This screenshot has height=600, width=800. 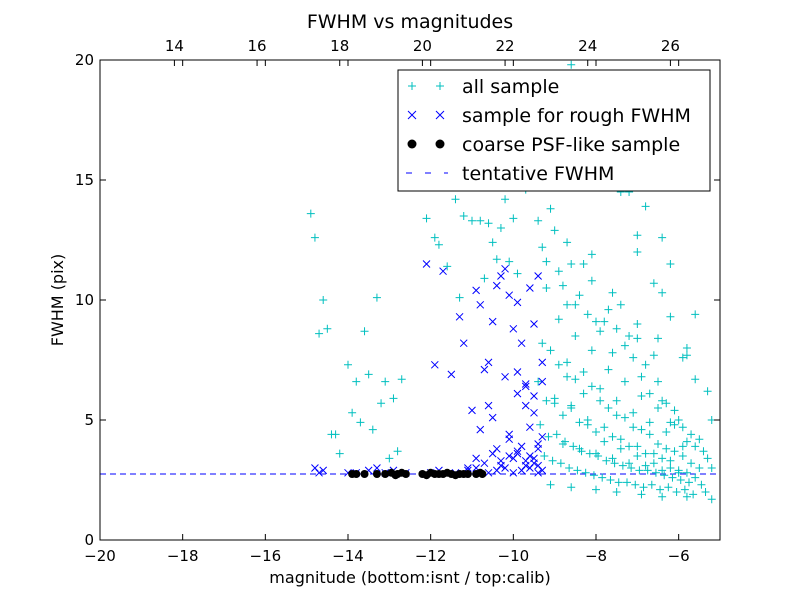 What do you see at coordinates (183, 556) in the screenshot?
I see `x-tick-label: −18` at bounding box center [183, 556].